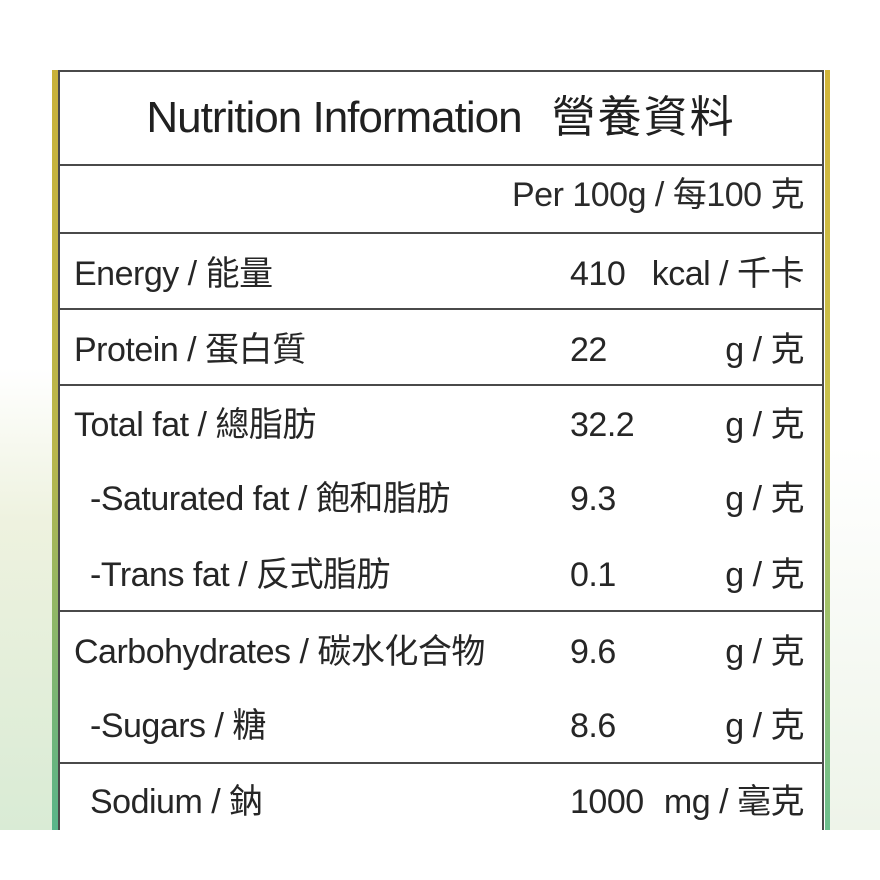 This screenshot has height=880, width=880. Describe the element at coordinates (29, 445) in the screenshot. I see `package-edge-left` at that location.